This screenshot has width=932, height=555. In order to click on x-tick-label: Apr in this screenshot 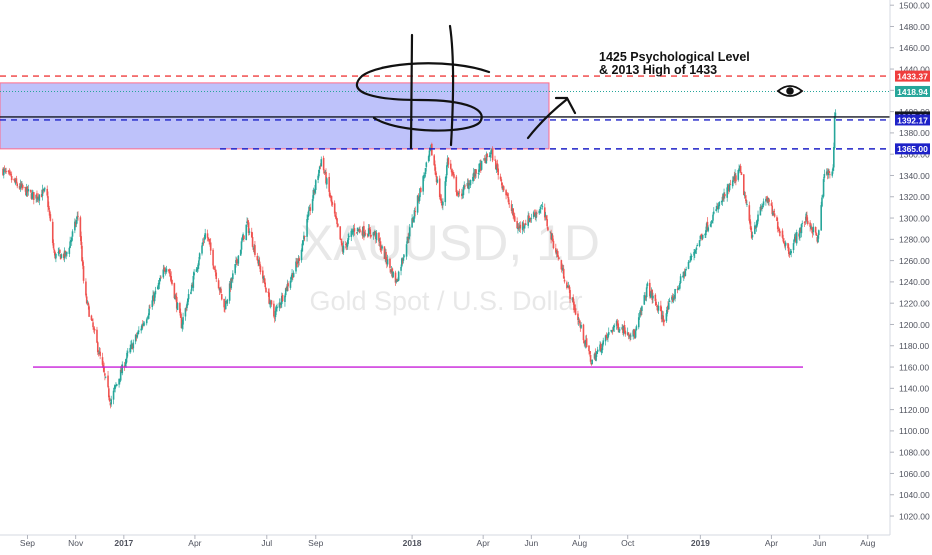, I will do `click(194, 543)`.